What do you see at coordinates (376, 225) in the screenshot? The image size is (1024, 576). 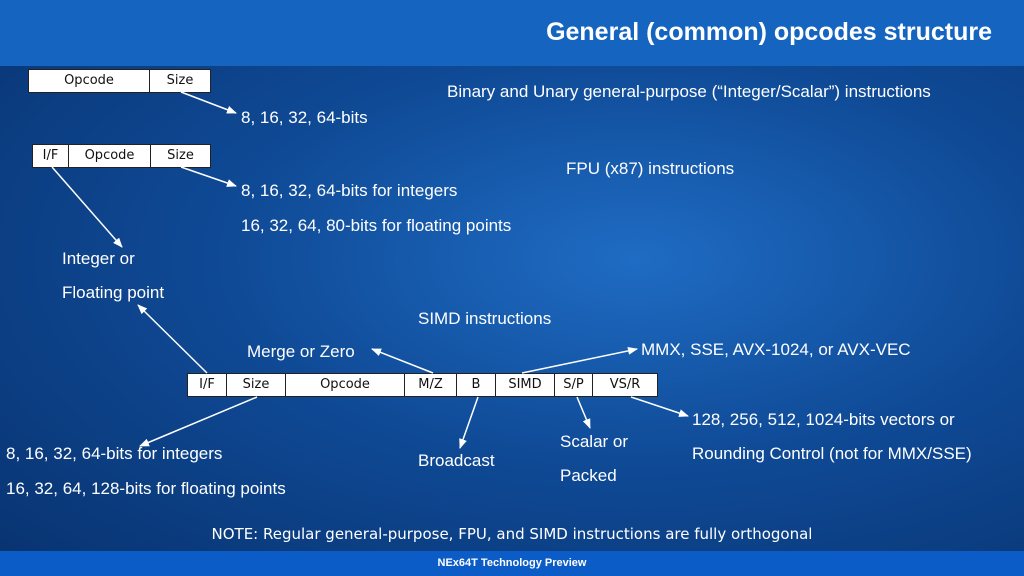 I see `fpu-size-label-fp: 16, 32, 64, 80-bits for floating points` at bounding box center [376, 225].